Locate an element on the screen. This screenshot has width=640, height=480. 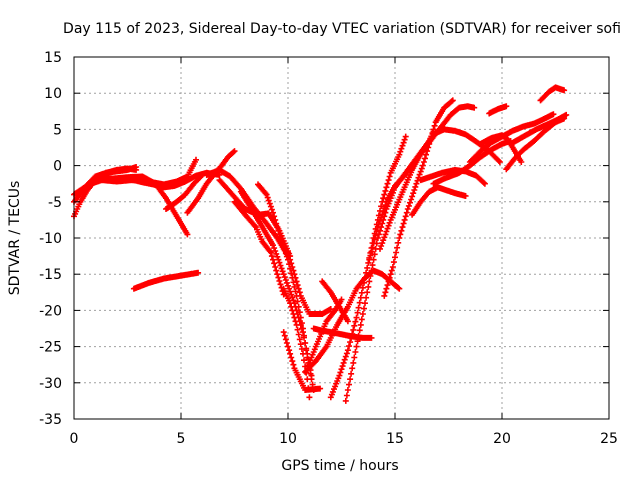
y-tick-label: -25 is located at coordinates (50, 348).